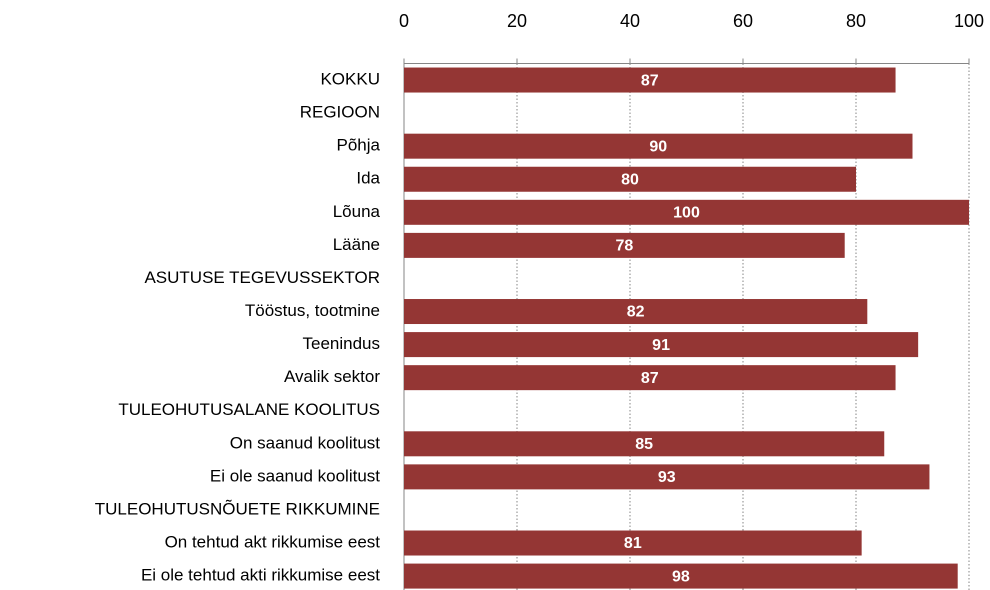 This screenshot has width=990, height=590. What do you see at coordinates (332, 376) in the screenshot?
I see `y-tick-label: Avalik sektor` at bounding box center [332, 376].